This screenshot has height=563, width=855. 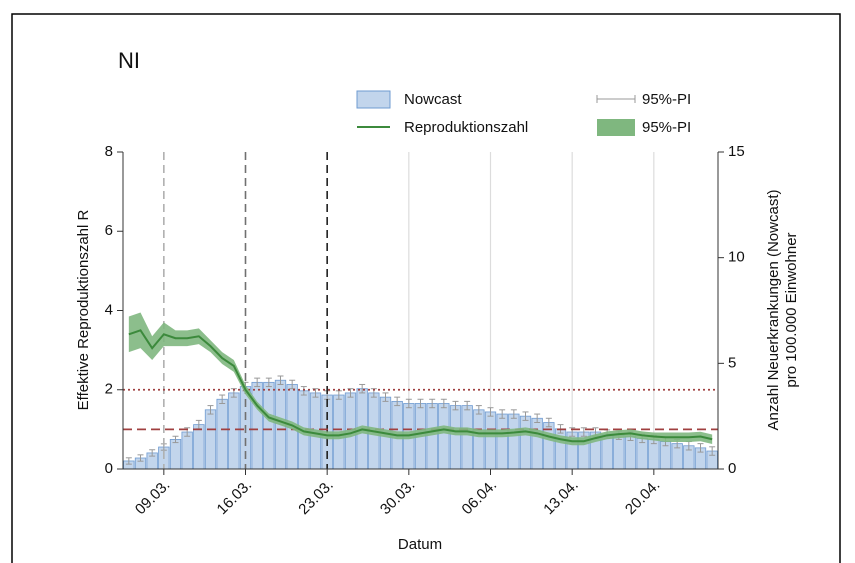 I want to click on chart-title: NI, so click(x=129, y=60).